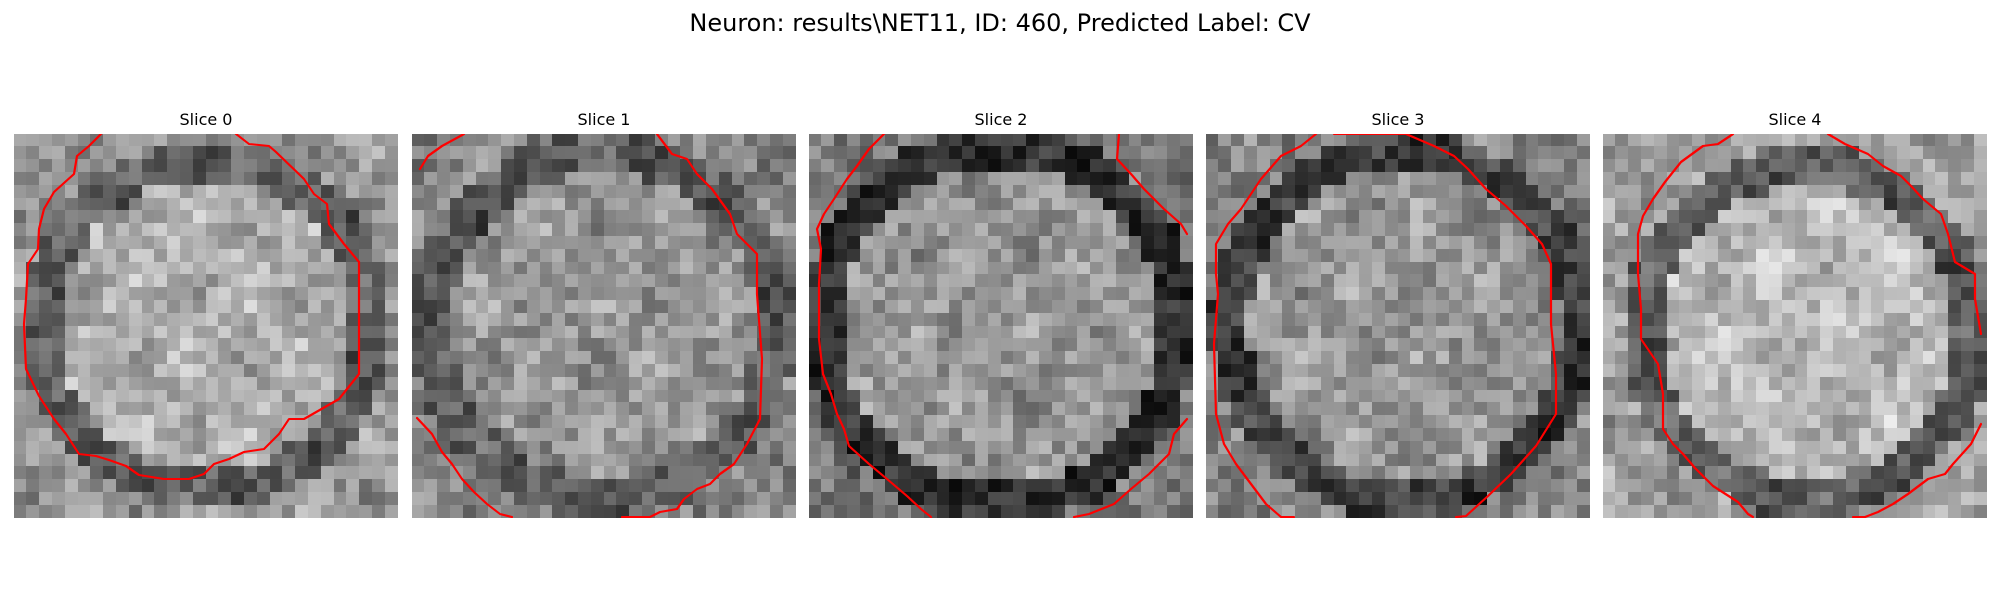 The height and width of the screenshot is (600, 2000). Describe the element at coordinates (1398, 119) in the screenshot. I see `slice-title: Slice 3` at that location.